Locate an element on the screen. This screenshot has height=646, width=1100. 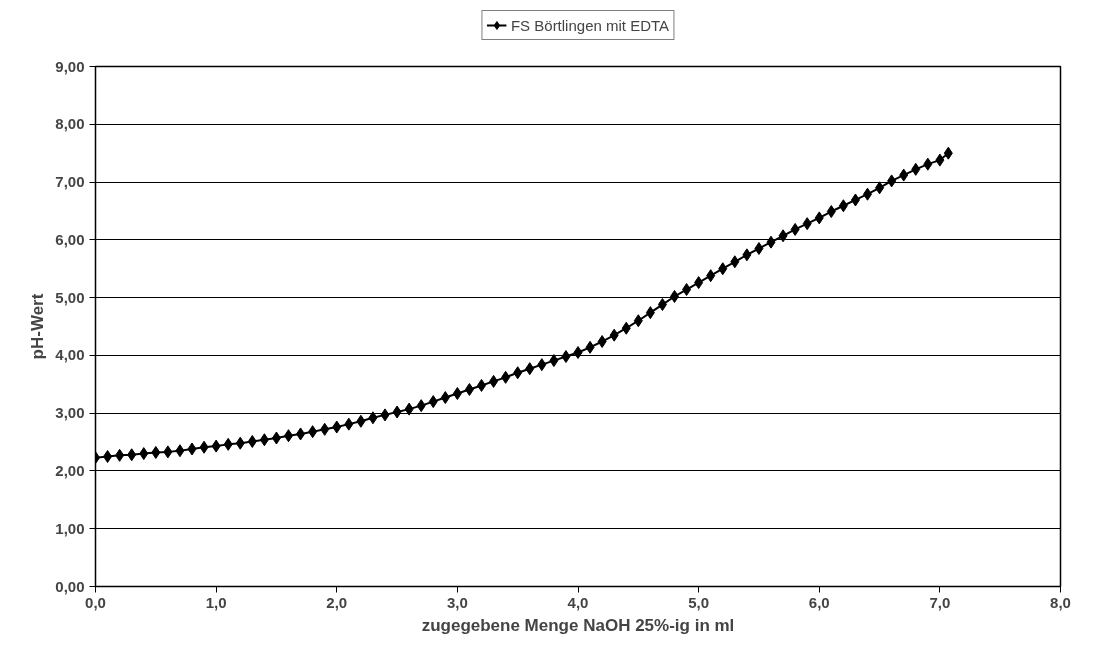
y-axis-title: pH-Wert is located at coordinates (38, 326).